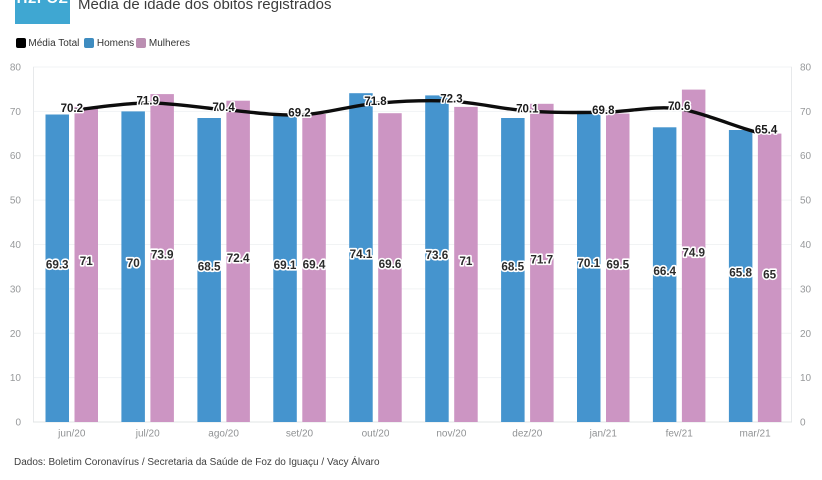  I want to click on svg-text: 66.4, so click(664, 271).